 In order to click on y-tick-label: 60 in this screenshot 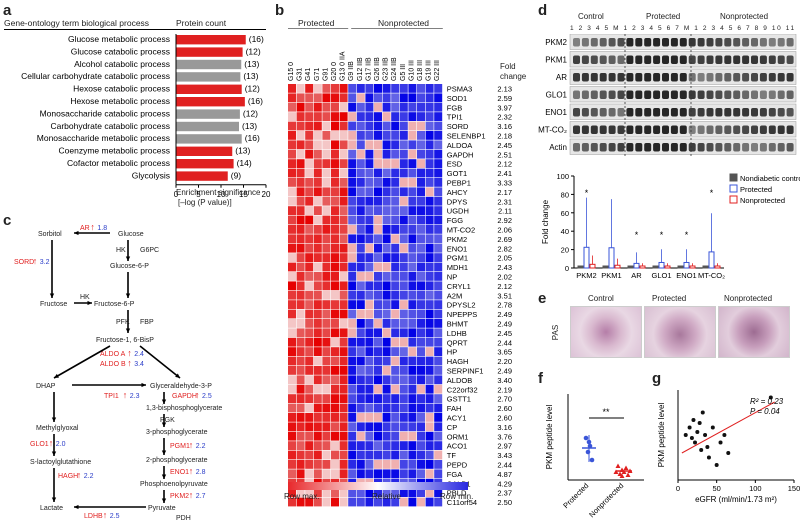, I will do `click(565, 213)`.